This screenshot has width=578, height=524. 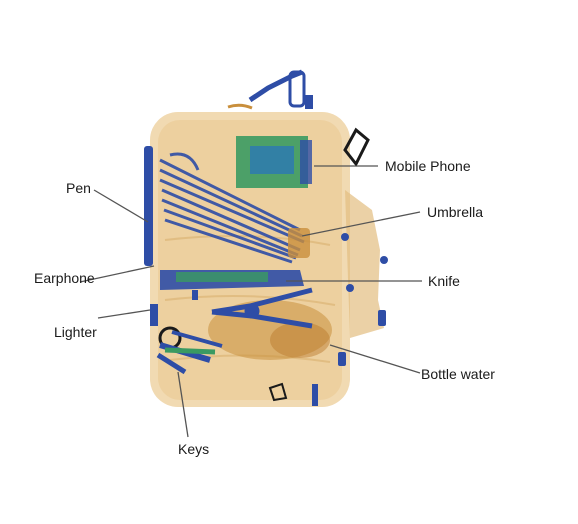 What do you see at coordinates (458, 374) in the screenshot?
I see `label-bottle-water: Bottle water` at bounding box center [458, 374].